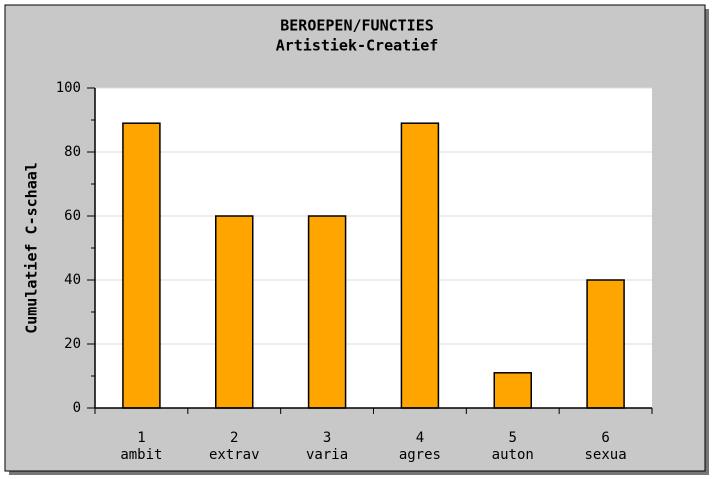  What do you see at coordinates (327, 438) in the screenshot?
I see `x-tick-number: 3` at bounding box center [327, 438].